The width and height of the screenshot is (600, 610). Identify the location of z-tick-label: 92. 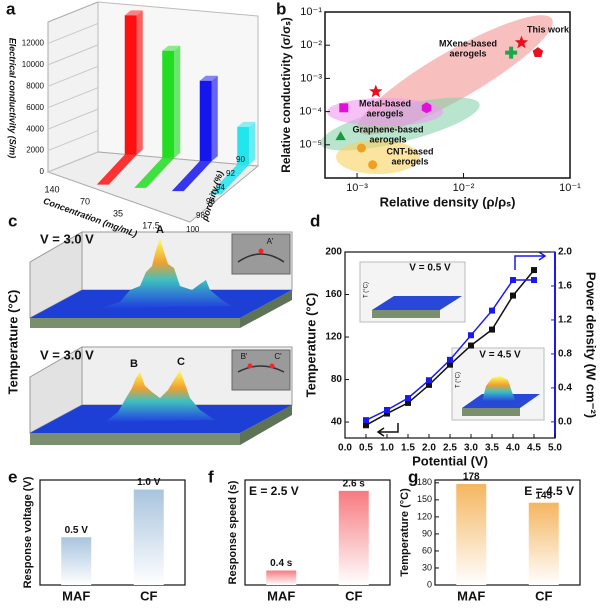
(230, 173).